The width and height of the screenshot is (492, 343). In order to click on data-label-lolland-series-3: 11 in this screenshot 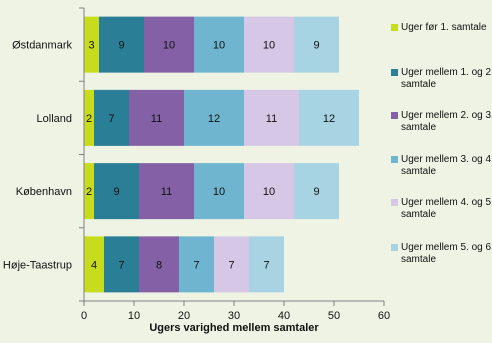, I will do `click(156, 119)`.